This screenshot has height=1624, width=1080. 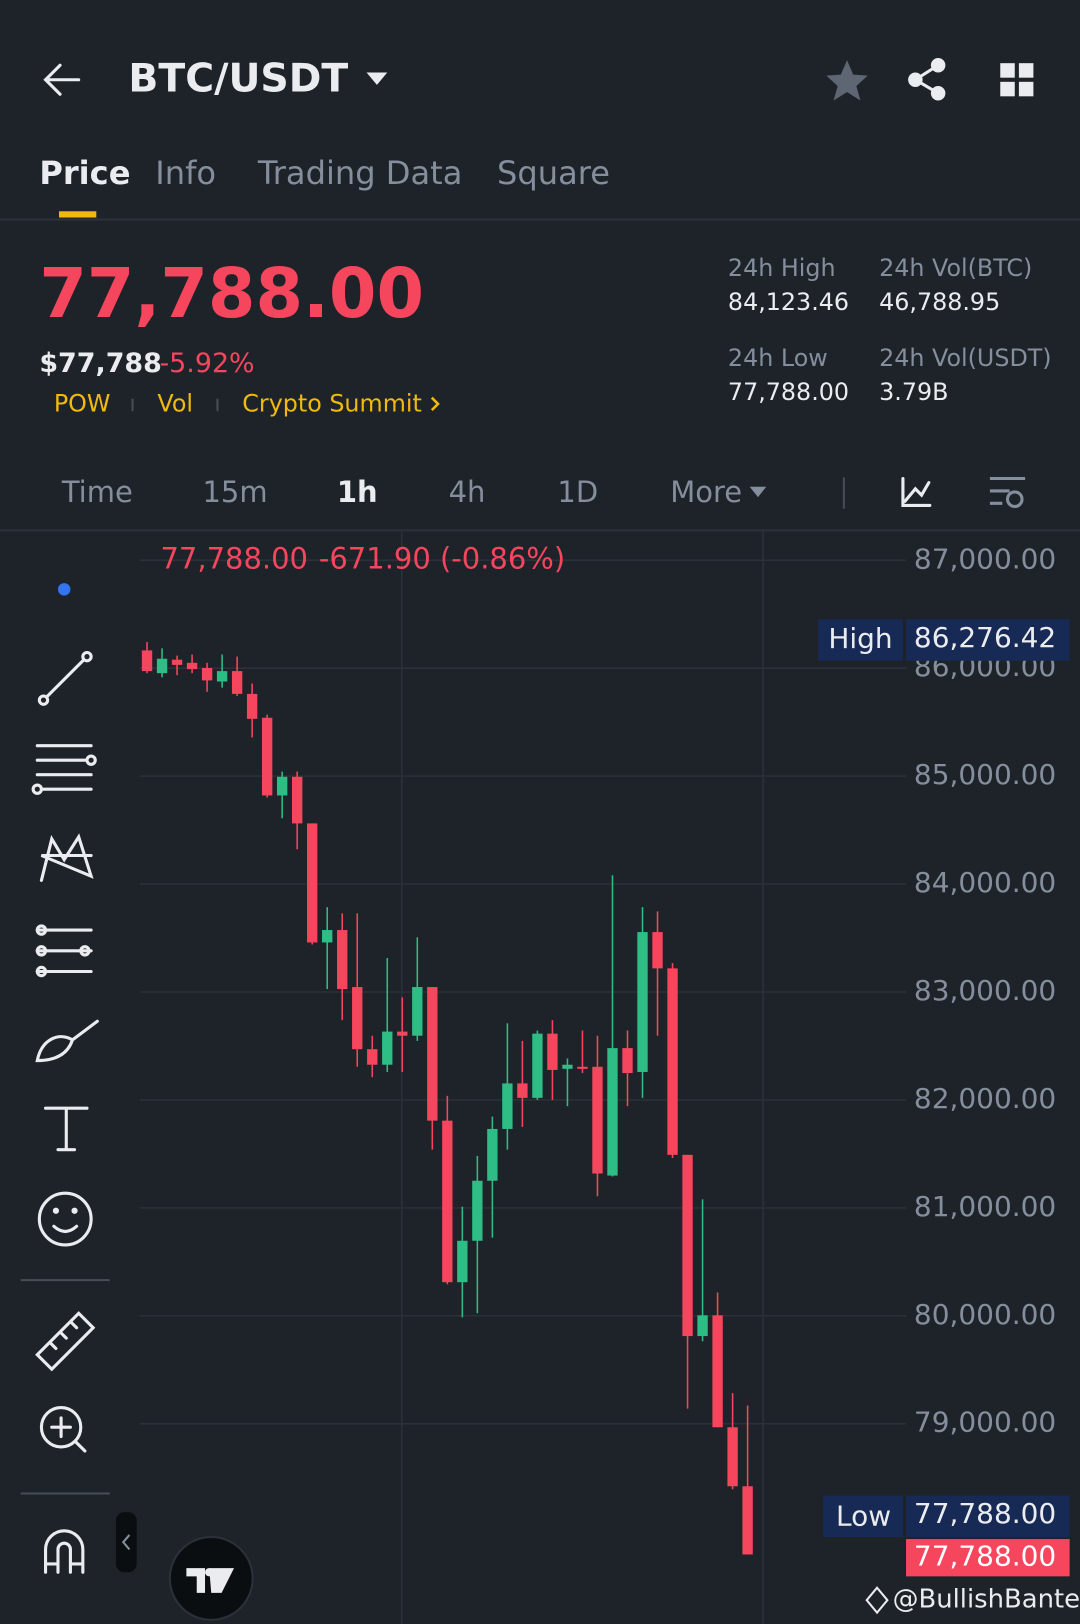 What do you see at coordinates (877, 1600) in the screenshot?
I see `watermark-icon` at bounding box center [877, 1600].